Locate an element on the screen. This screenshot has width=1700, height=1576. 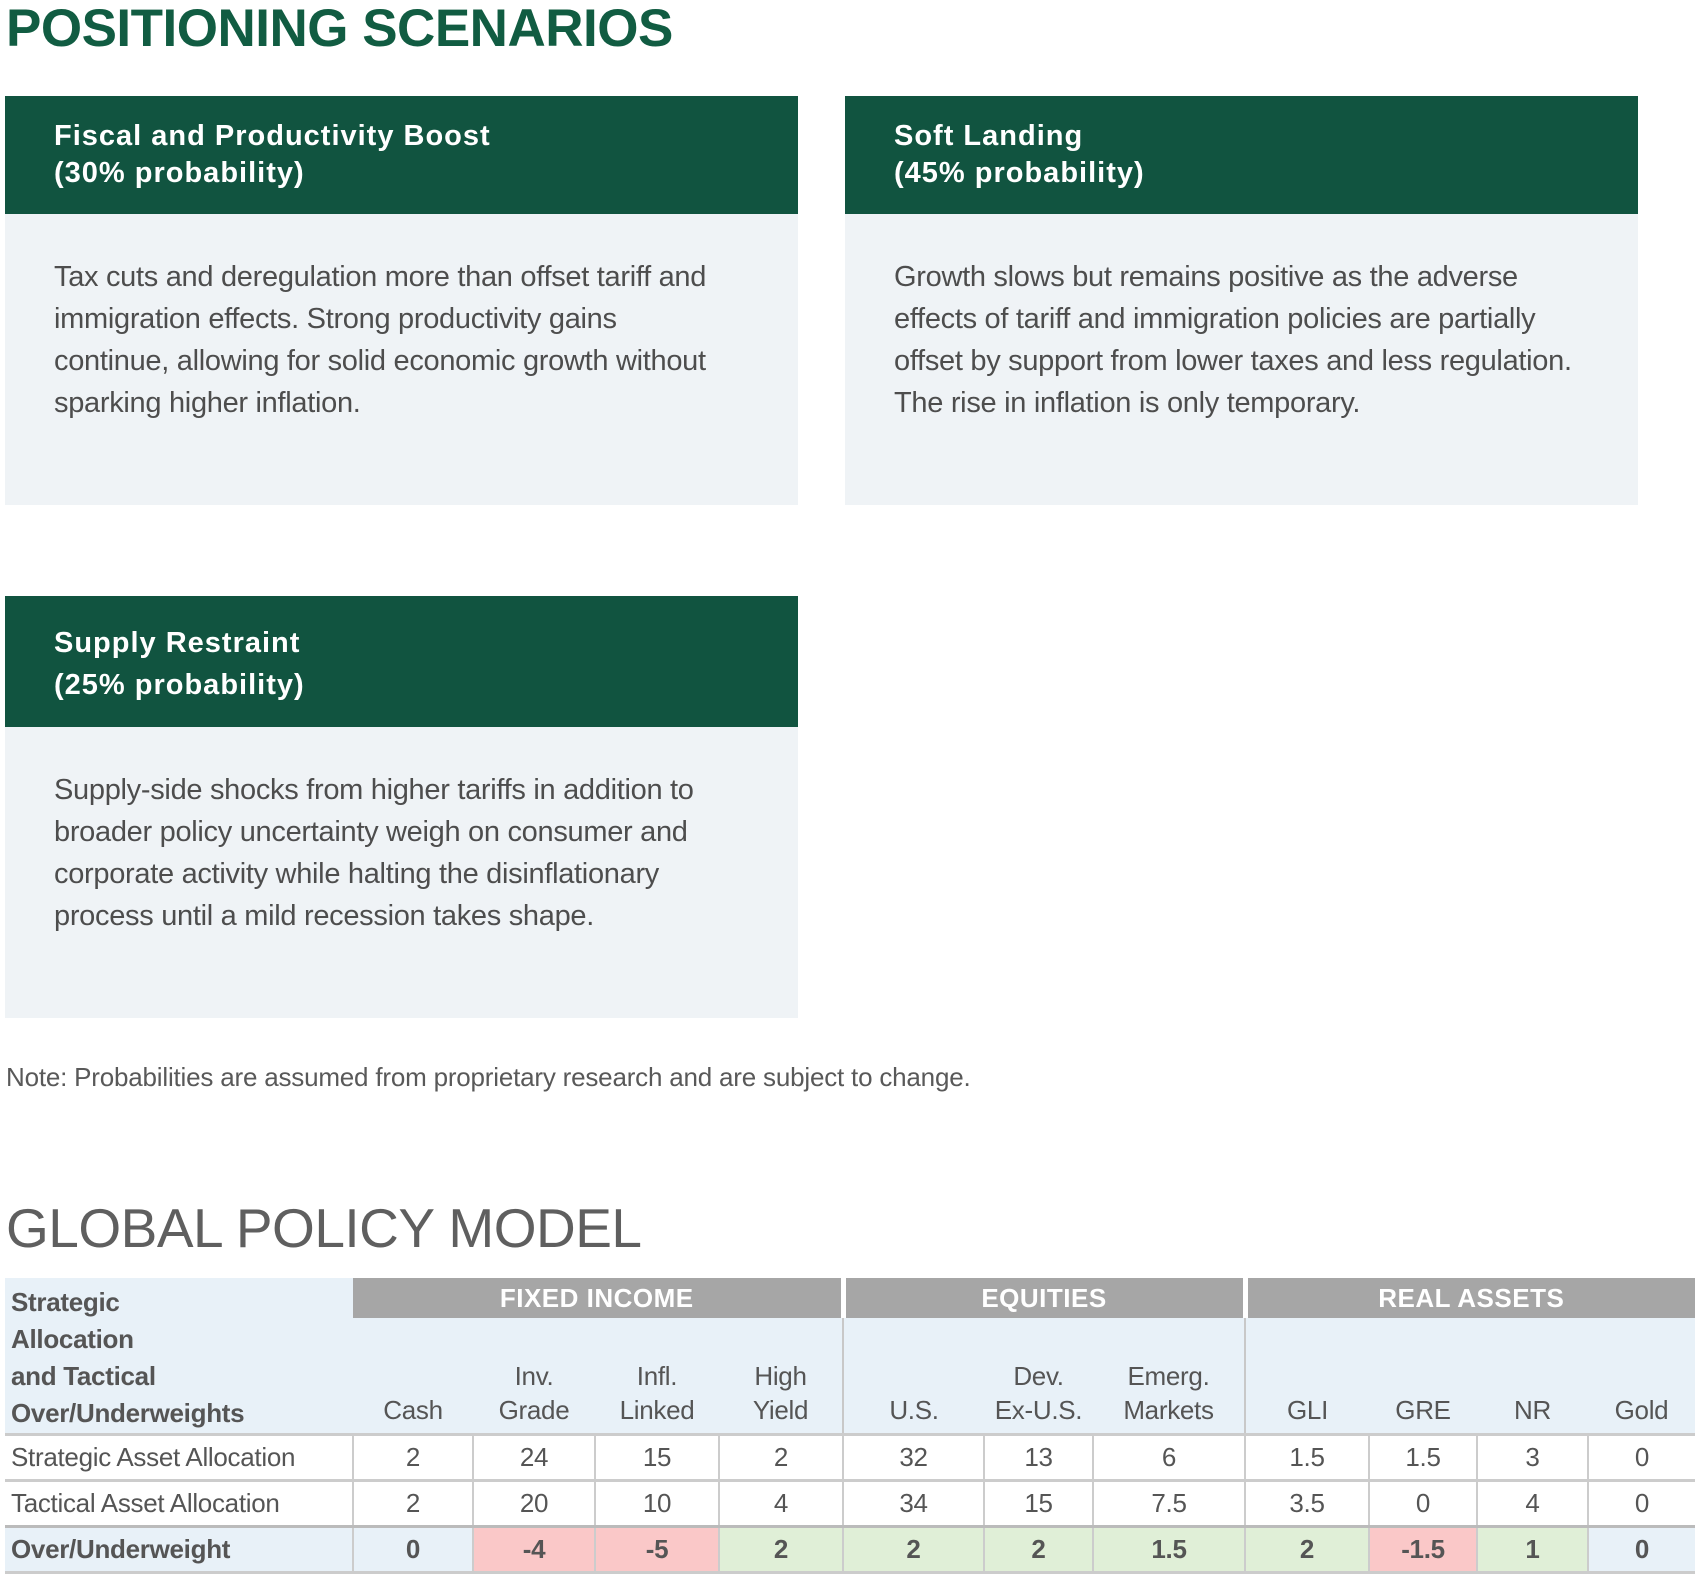
table-cell: 3.5 is located at coordinates (1306, 1502).